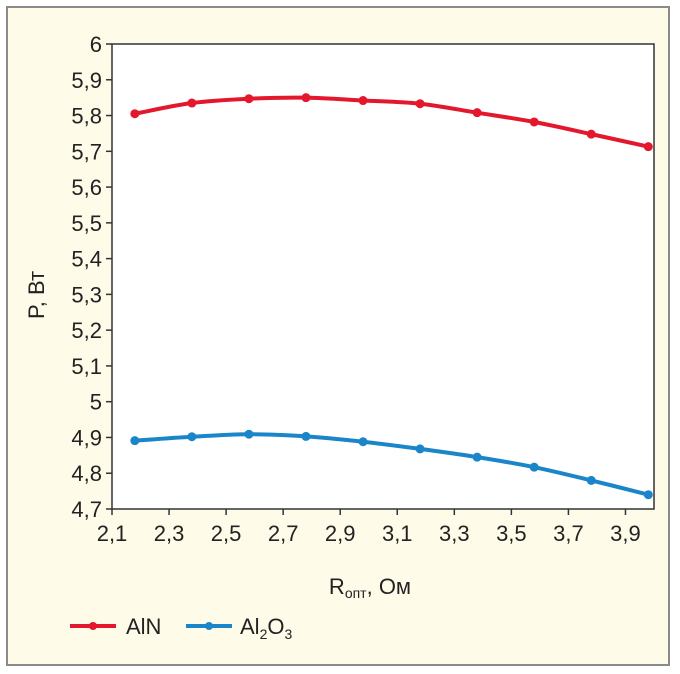 The image size is (680, 674). Describe the element at coordinates (96, 402) in the screenshot. I see `y-tick-label: 5` at that location.